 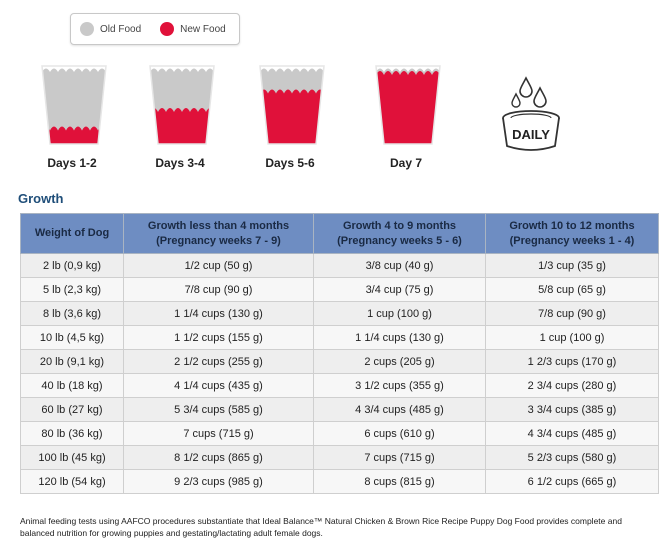 What do you see at coordinates (203, 29) in the screenshot?
I see `legend-new-label: New Food` at bounding box center [203, 29].